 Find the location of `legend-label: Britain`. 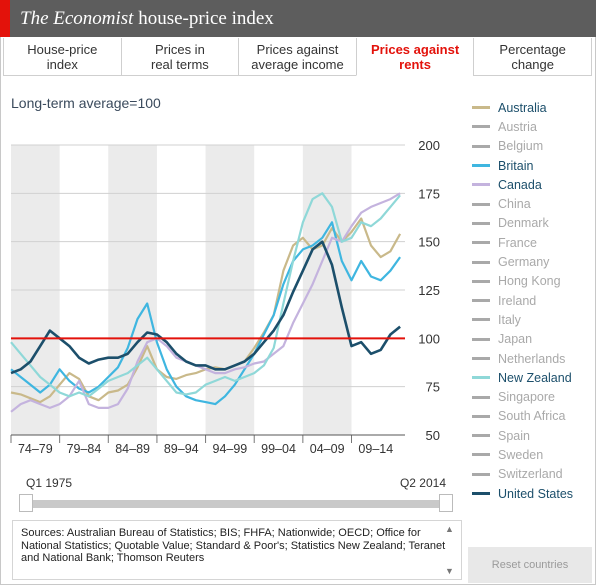

legend-label: Britain is located at coordinates (516, 165).